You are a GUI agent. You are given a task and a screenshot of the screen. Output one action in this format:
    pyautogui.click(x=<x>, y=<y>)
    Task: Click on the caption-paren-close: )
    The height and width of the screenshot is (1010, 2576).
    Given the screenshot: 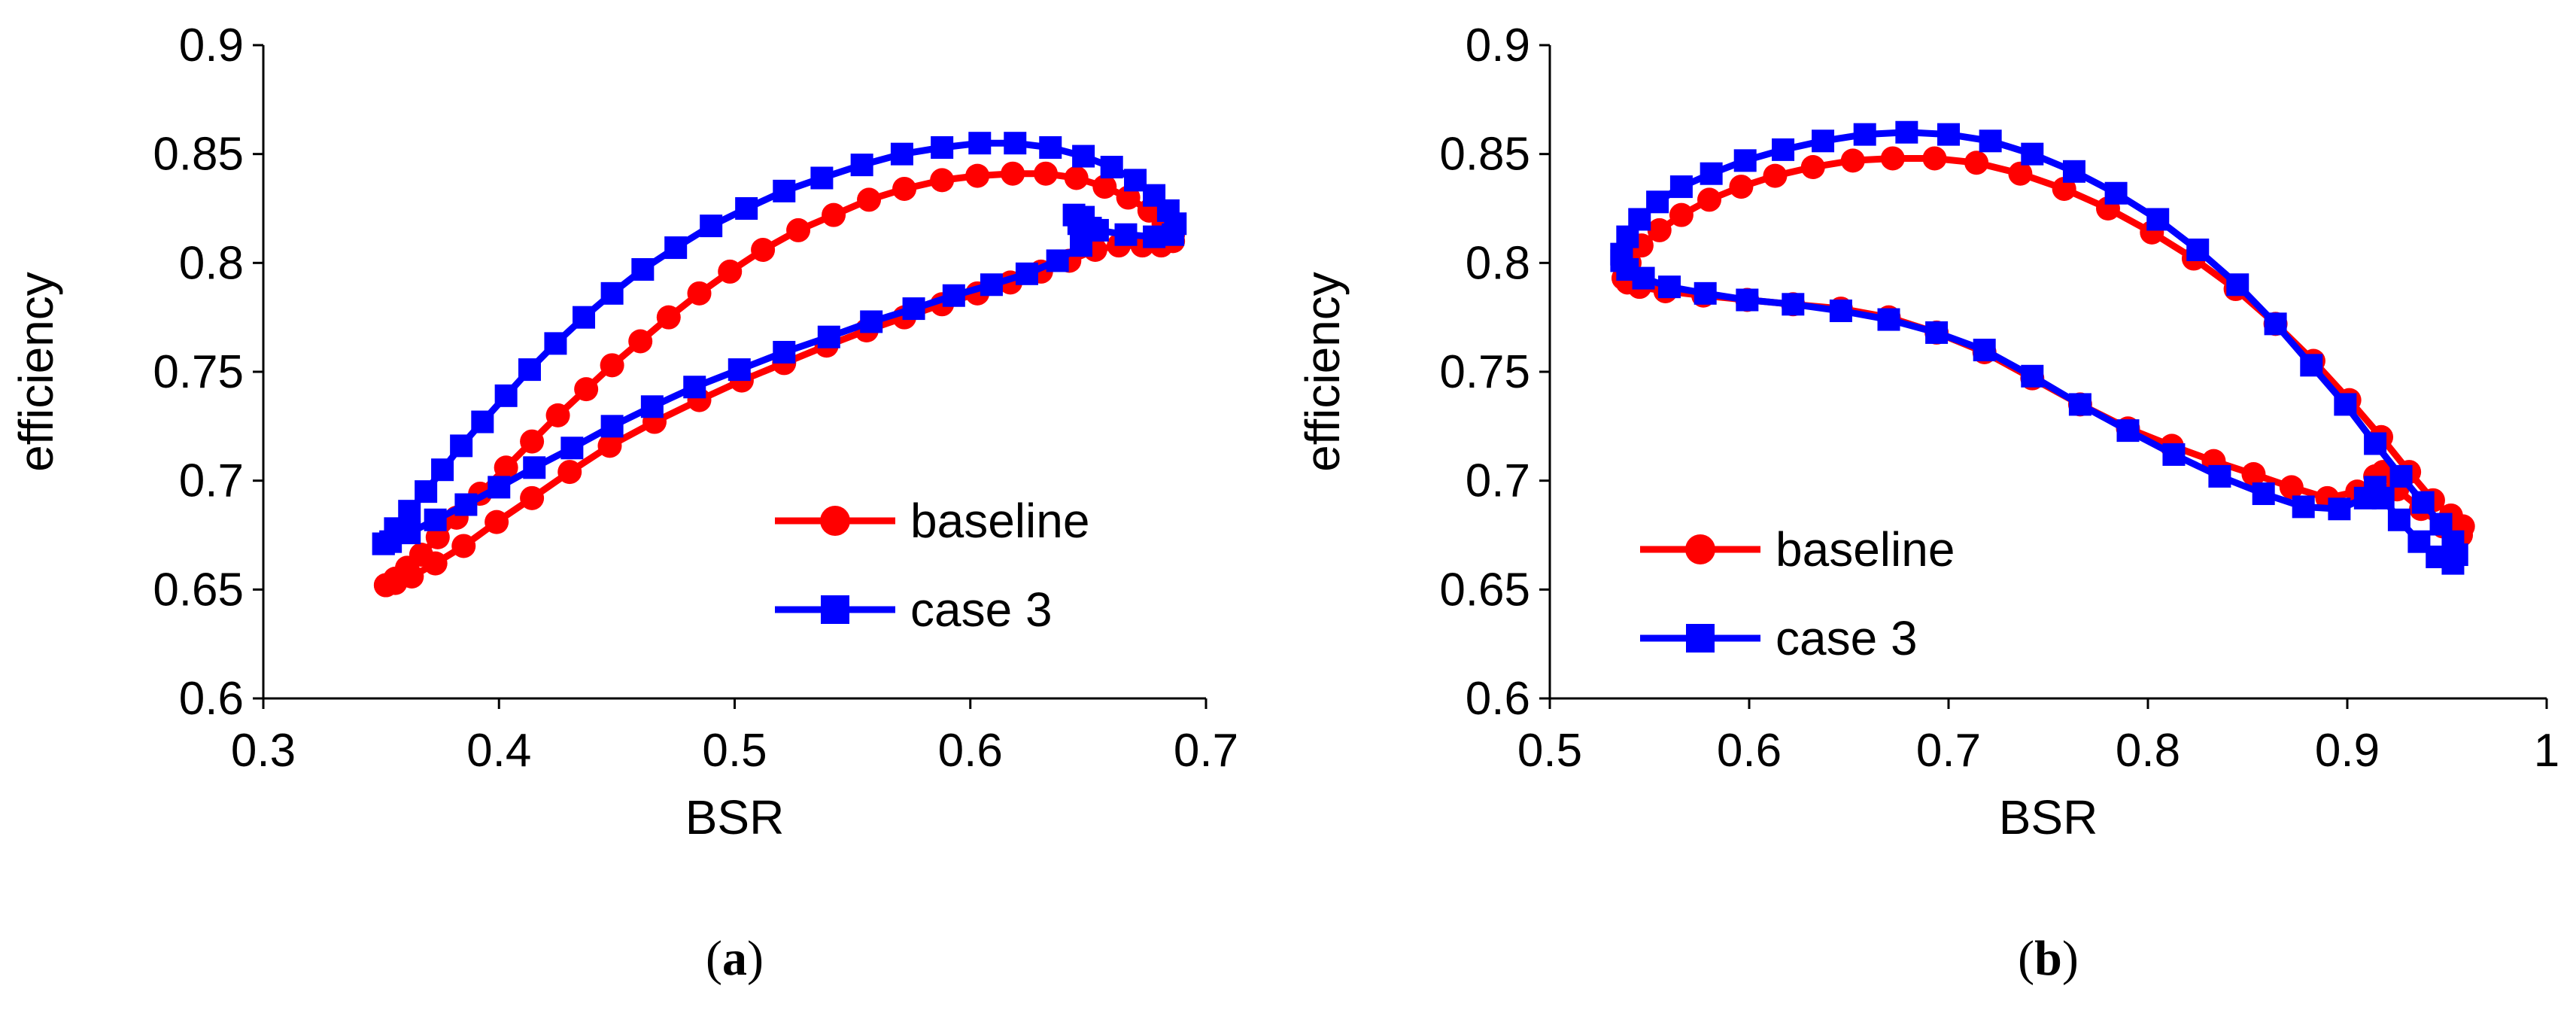 What is the action you would take?
    pyautogui.click(x=755, y=959)
    